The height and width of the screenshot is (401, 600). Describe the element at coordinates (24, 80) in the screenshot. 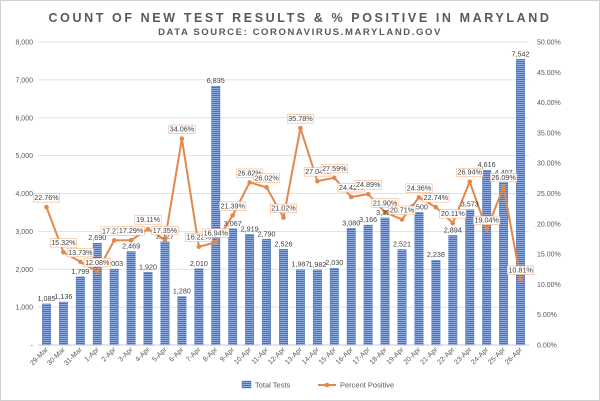

I see `y-left-tick-label: 7,000` at that location.